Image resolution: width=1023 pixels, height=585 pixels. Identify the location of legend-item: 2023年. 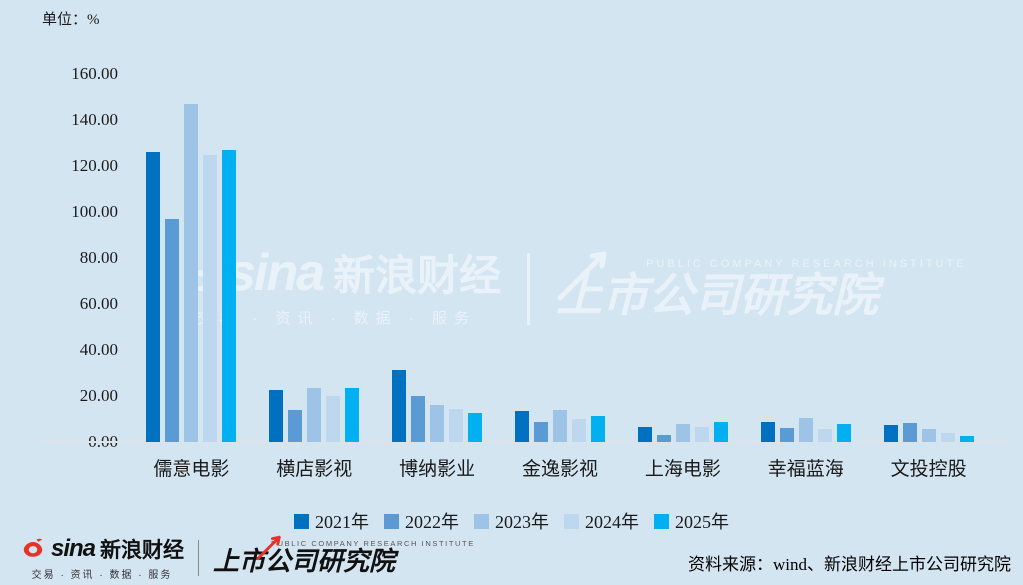
(511, 521).